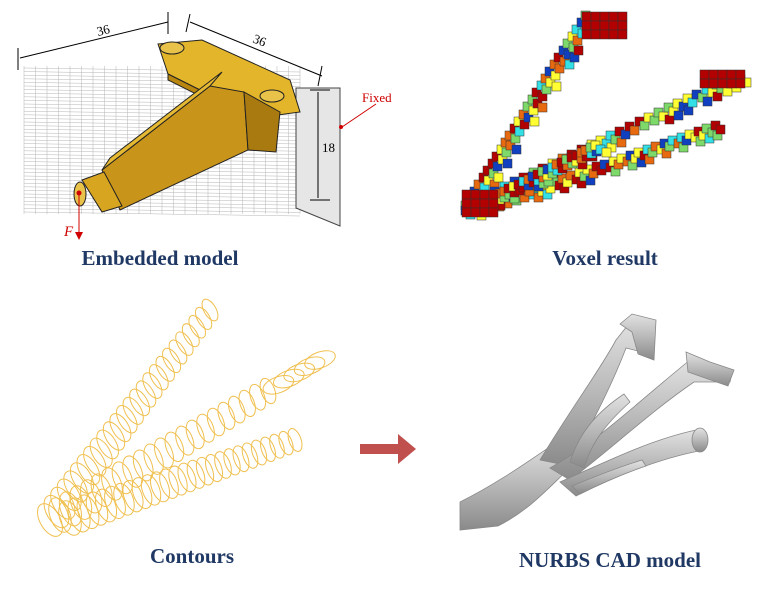  I want to click on fixed-label: Fixed, so click(377, 97).